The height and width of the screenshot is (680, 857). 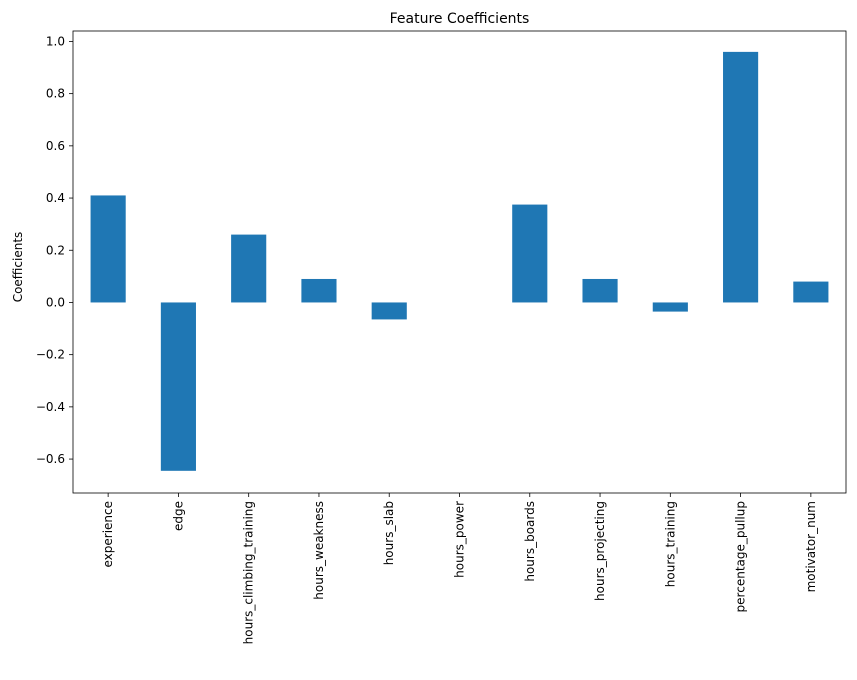 What do you see at coordinates (530, 541) in the screenshot?
I see `x-tick-label-hours_boards: hours_boards` at bounding box center [530, 541].